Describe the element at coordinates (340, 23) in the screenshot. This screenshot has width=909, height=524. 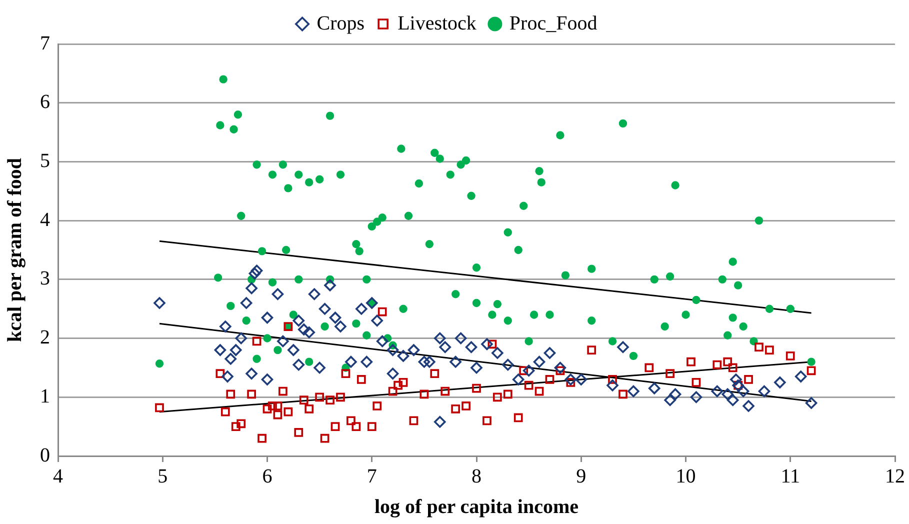
I see `legend-label: Crops` at that location.